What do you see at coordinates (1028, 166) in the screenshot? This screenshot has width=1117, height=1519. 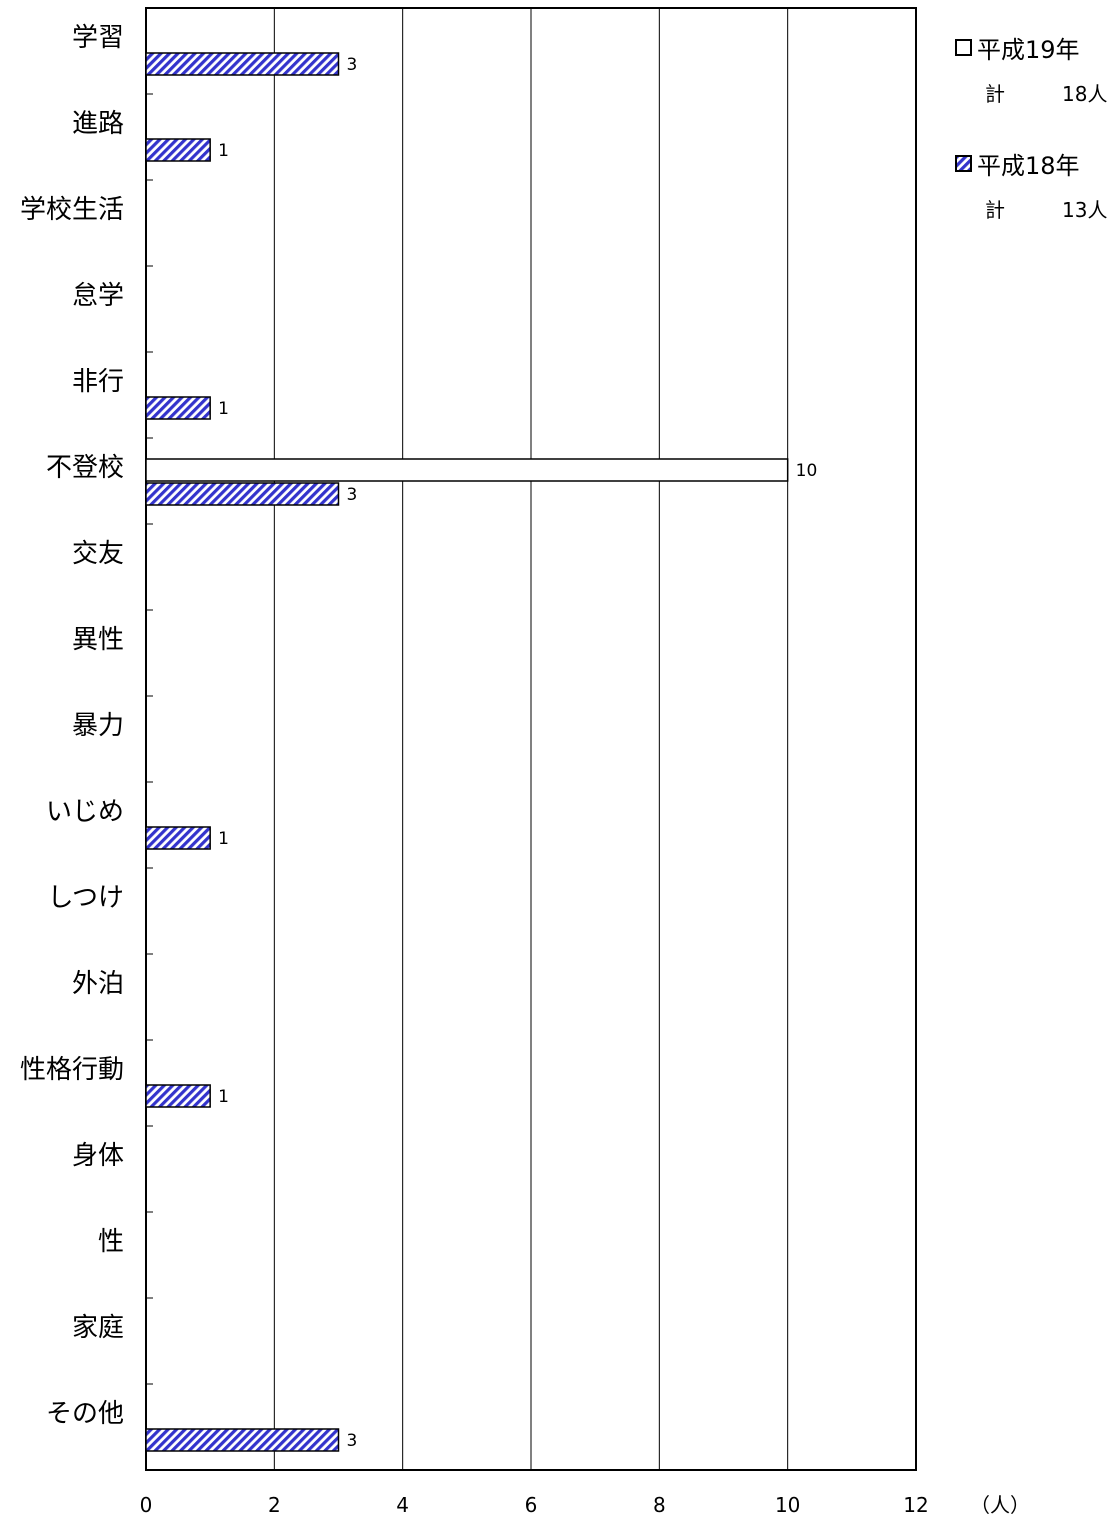 I see `legend-series-name: 平成18年` at bounding box center [1028, 166].